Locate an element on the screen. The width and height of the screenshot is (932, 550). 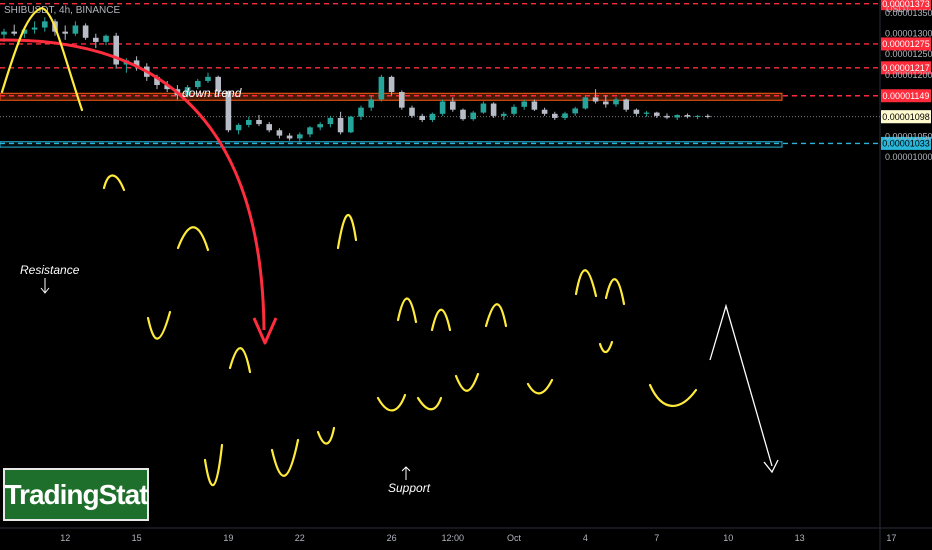
level-badge-label-2: 0.00001217 is located at coordinates (906, 68).